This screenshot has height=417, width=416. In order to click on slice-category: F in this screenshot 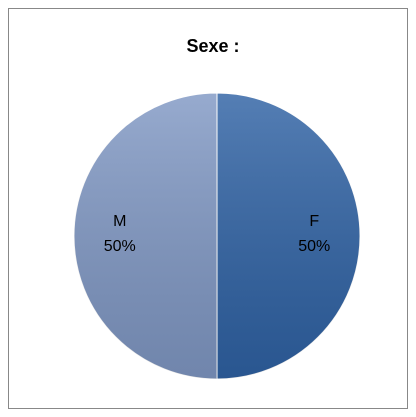, I will do `click(314, 221)`.